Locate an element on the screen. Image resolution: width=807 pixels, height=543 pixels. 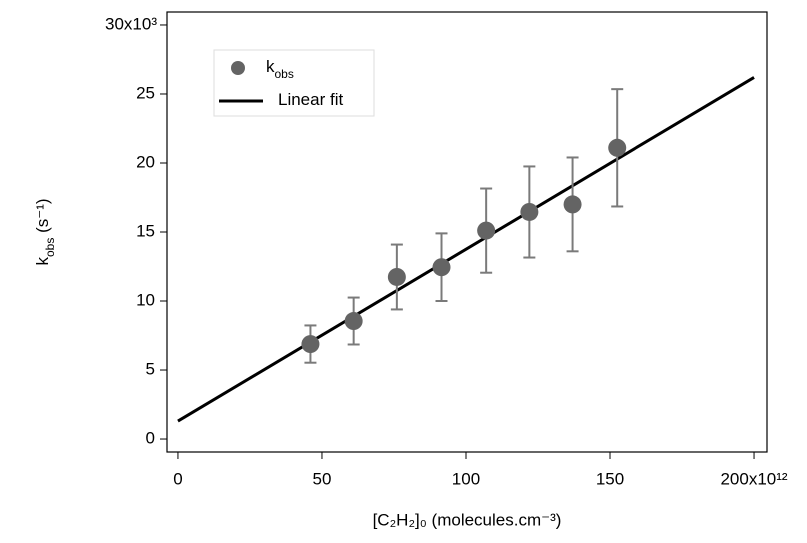
y-axis-label: kobs (s⁻¹) is located at coordinates (45, 231).